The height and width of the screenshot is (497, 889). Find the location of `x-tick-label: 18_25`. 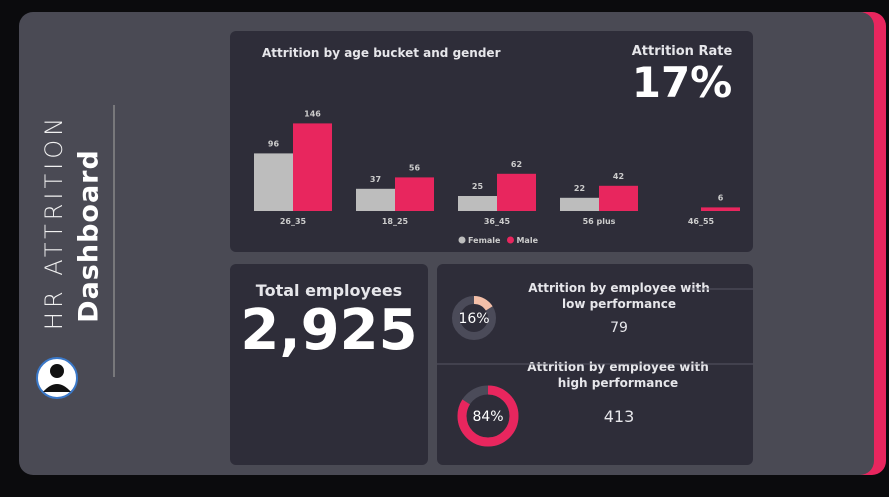

x-tick-label: 18_25 is located at coordinates (395, 221).